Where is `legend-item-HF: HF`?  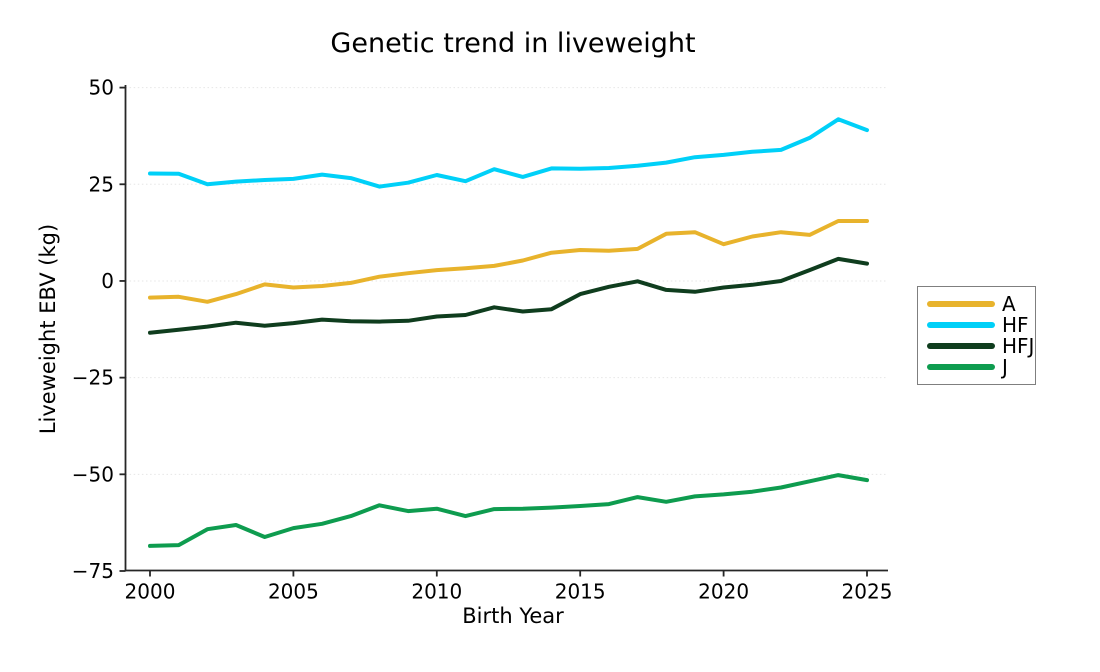 legend-item-HF: HF is located at coordinates (978, 325).